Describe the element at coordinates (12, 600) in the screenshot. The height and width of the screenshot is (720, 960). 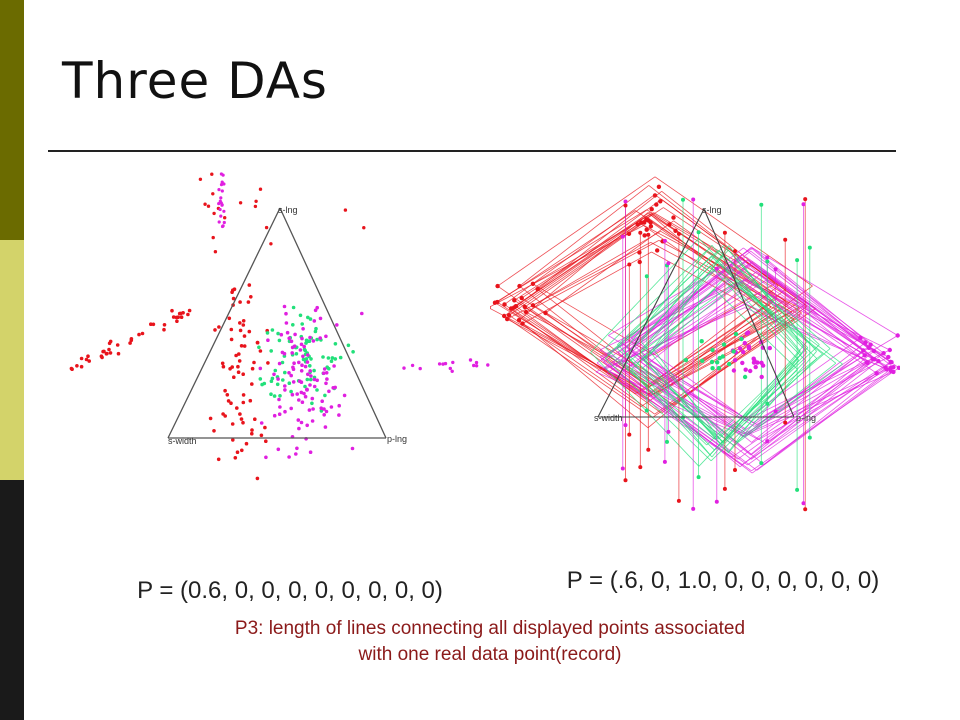
I see `side-accent-black` at that location.